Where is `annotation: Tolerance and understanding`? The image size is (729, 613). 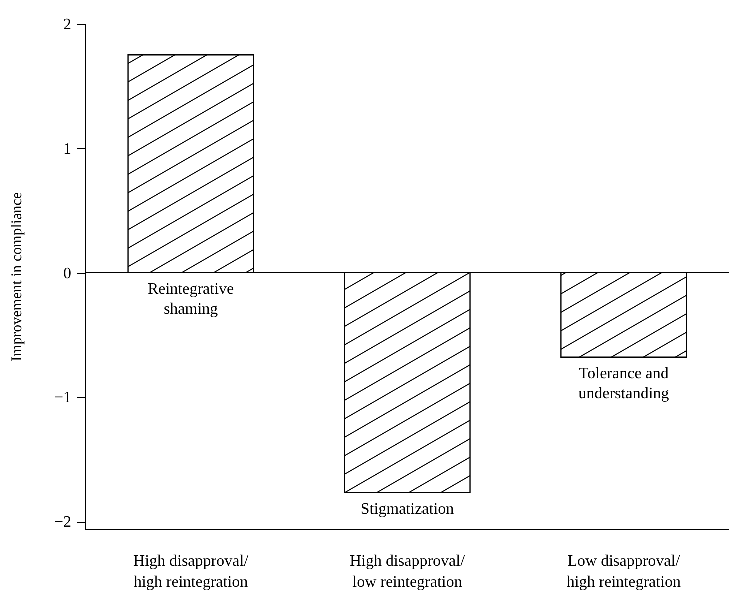 annotation: Tolerance and understanding is located at coordinates (624, 383).